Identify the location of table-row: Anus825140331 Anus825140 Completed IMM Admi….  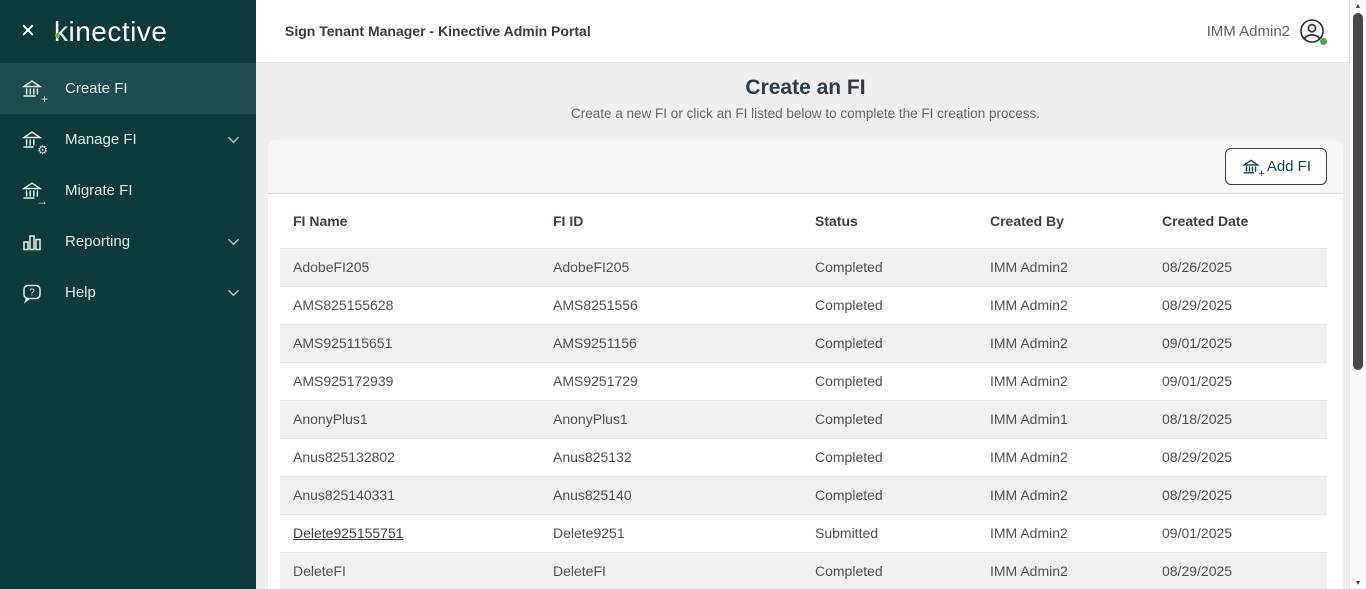
(803, 495).